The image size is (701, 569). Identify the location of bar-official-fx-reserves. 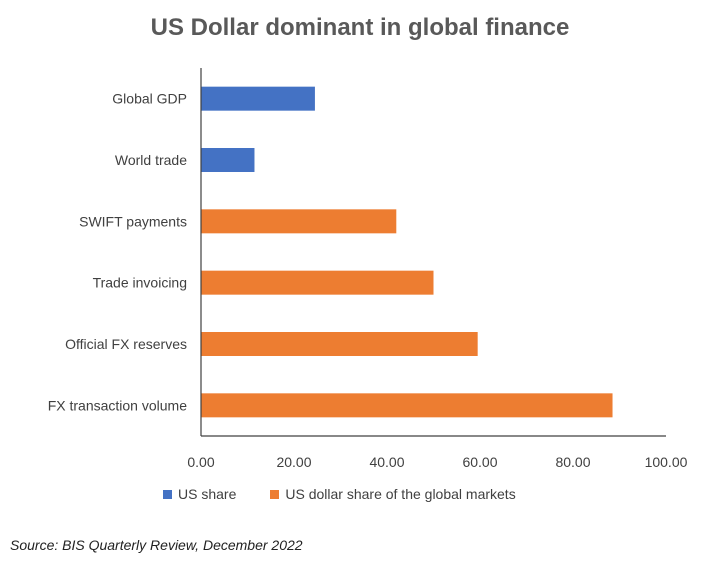
(339, 344).